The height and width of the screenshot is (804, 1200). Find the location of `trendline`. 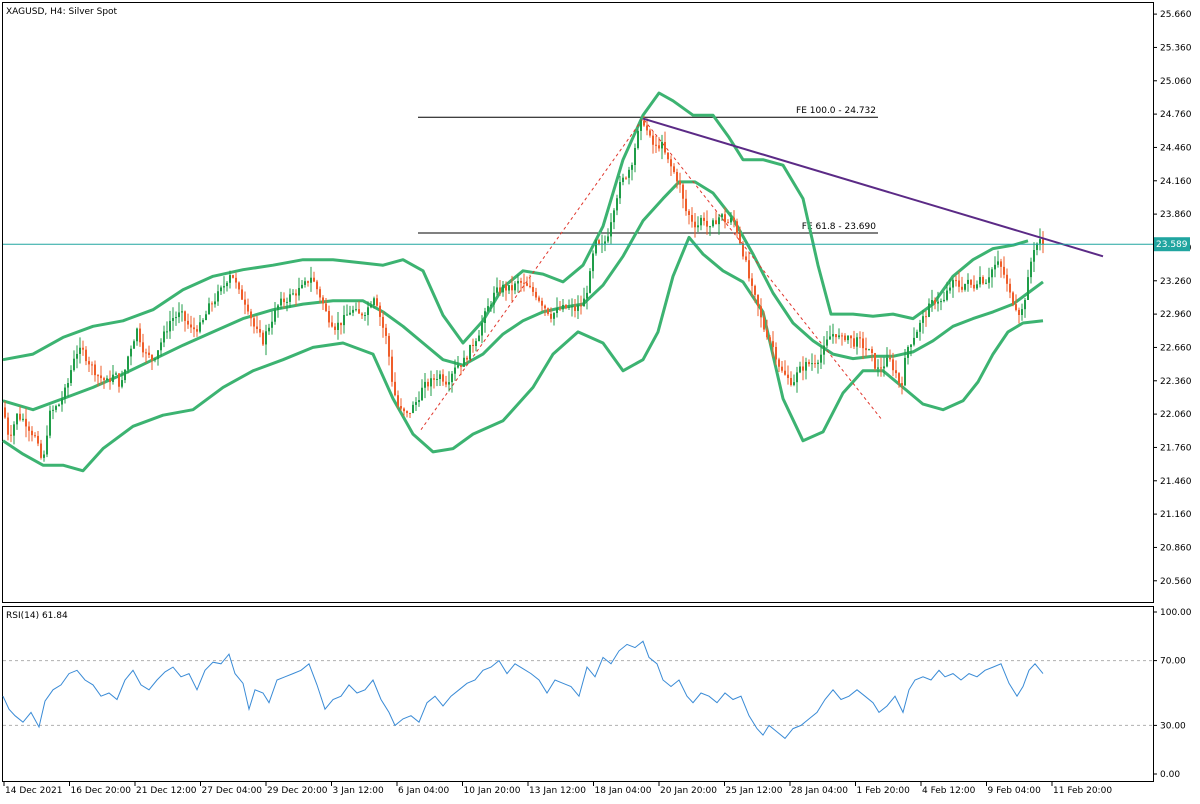

trendline is located at coordinates (873, 187).